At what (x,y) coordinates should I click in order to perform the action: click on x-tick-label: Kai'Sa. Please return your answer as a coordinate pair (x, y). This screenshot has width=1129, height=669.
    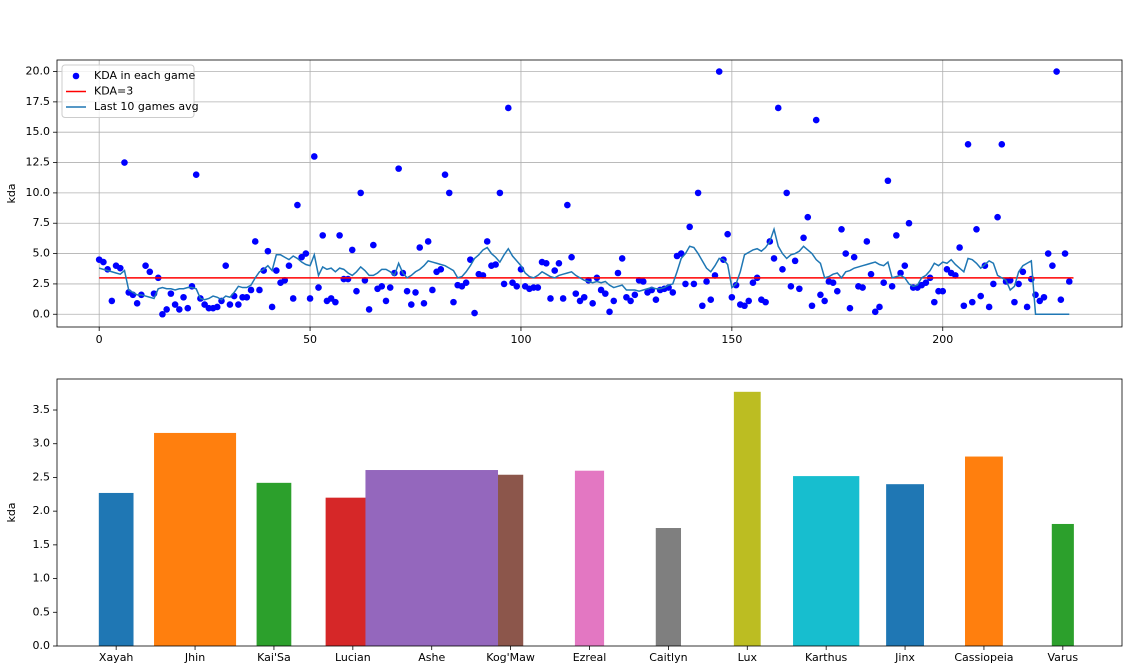
    Looking at the image, I should click on (274, 657).